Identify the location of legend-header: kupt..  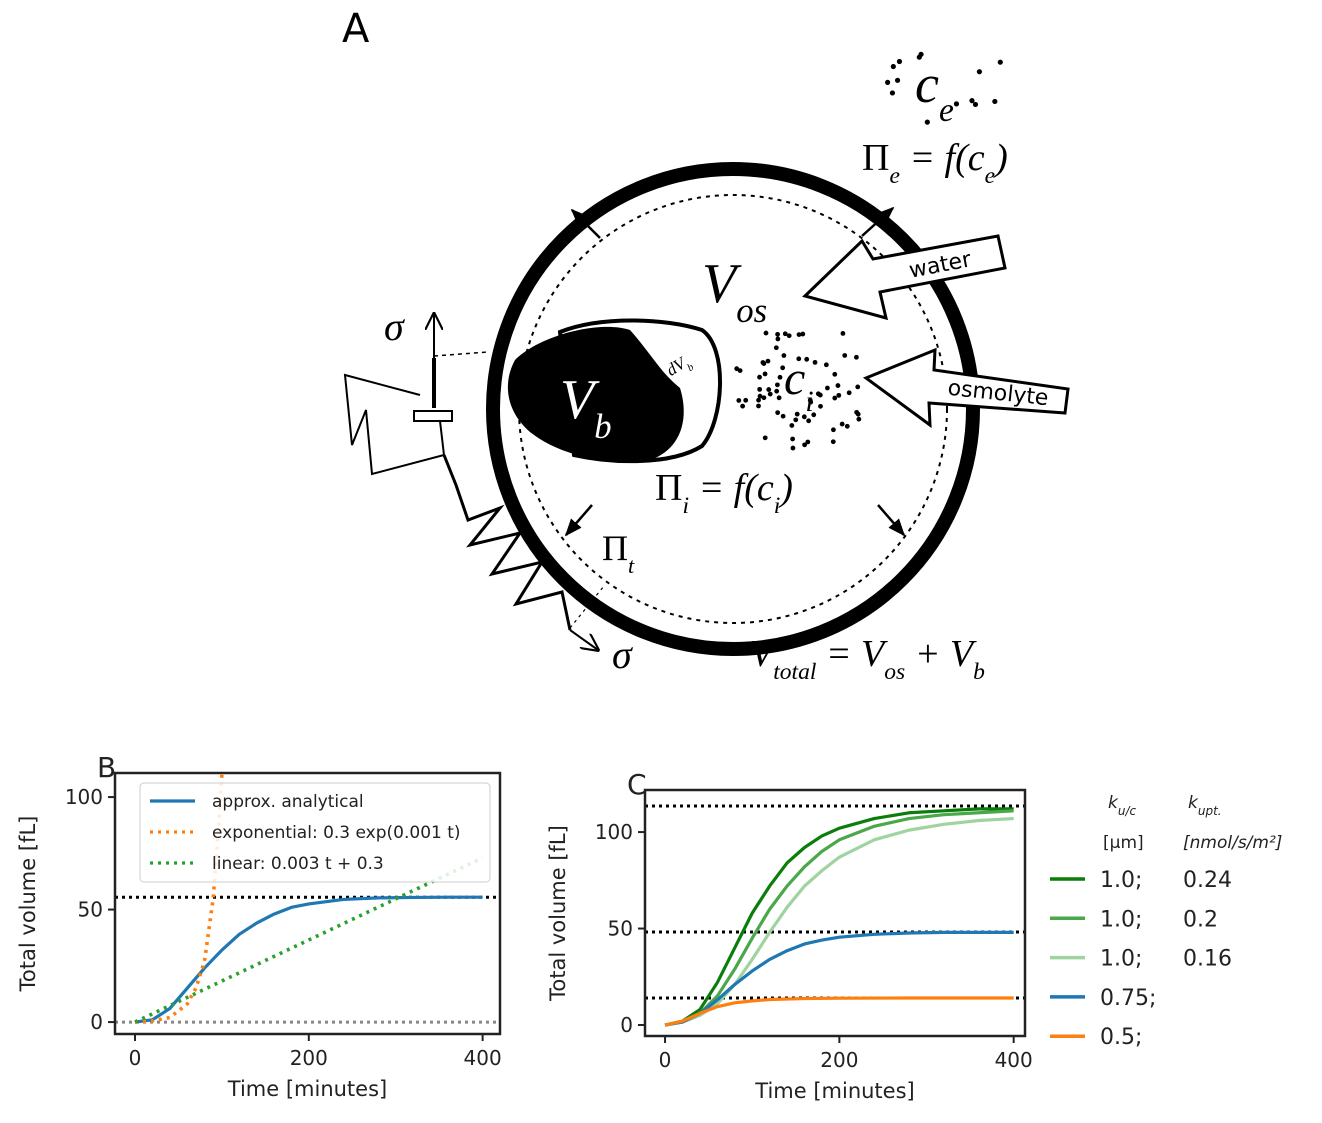
(1205, 805).